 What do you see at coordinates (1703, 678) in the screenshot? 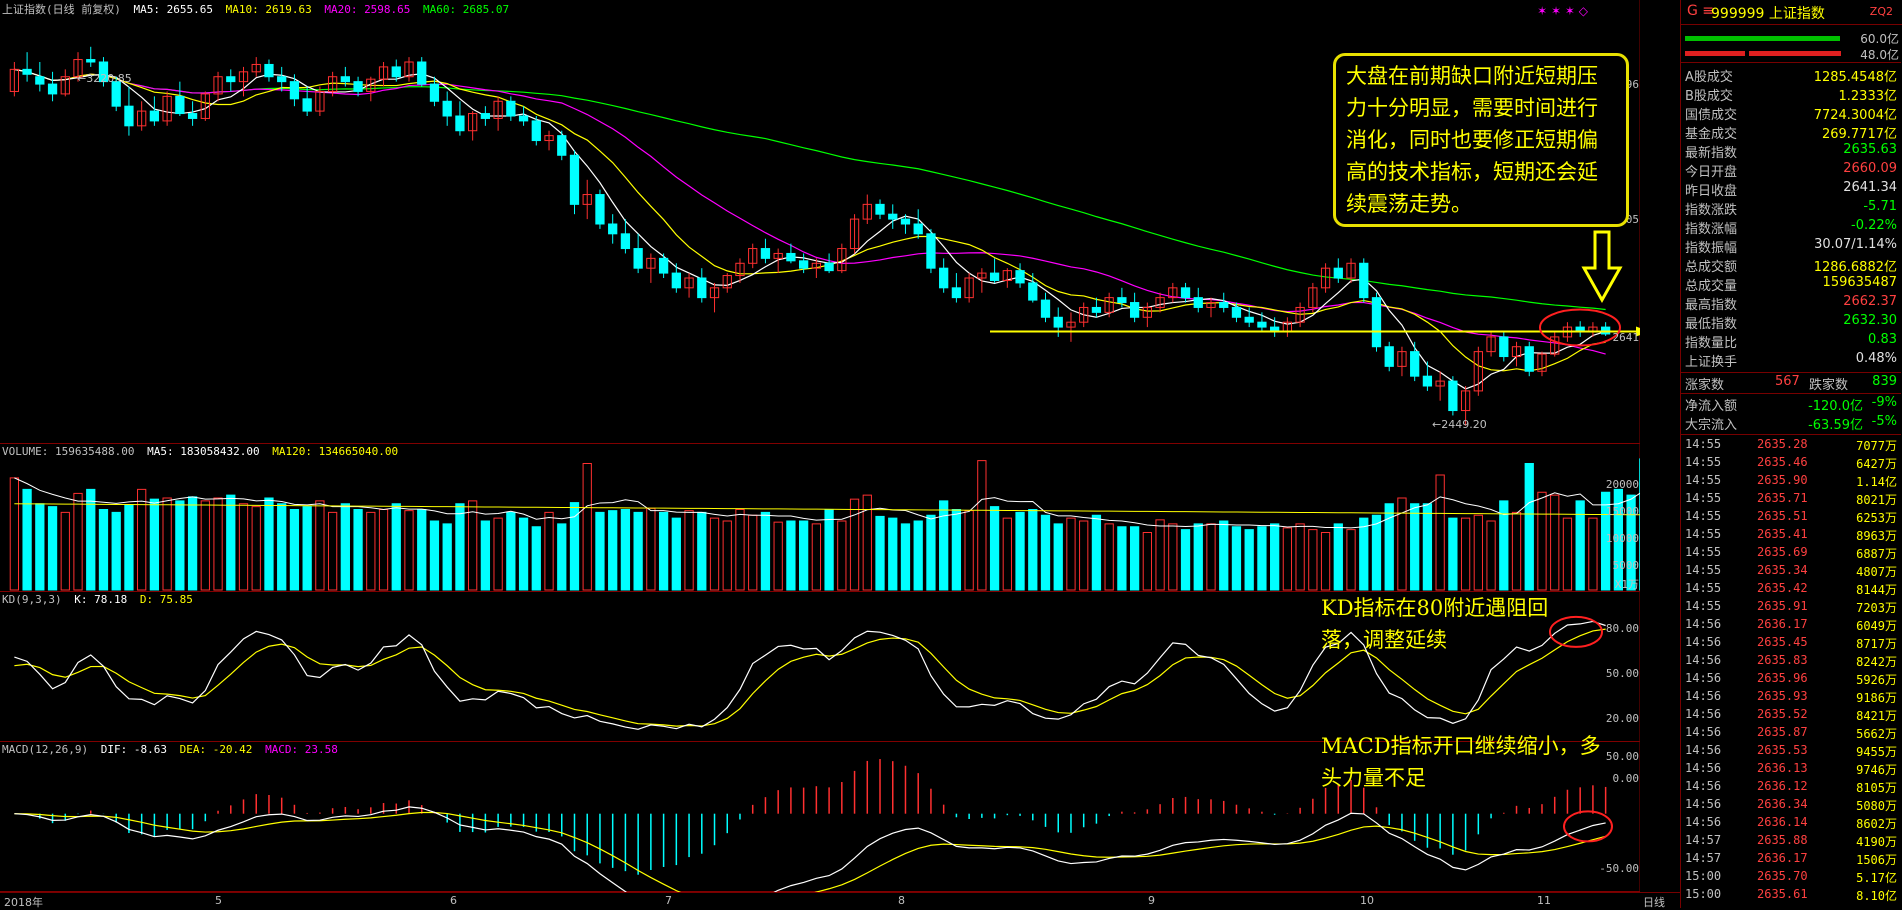
I see `tick-time: 14:56` at bounding box center [1703, 678].